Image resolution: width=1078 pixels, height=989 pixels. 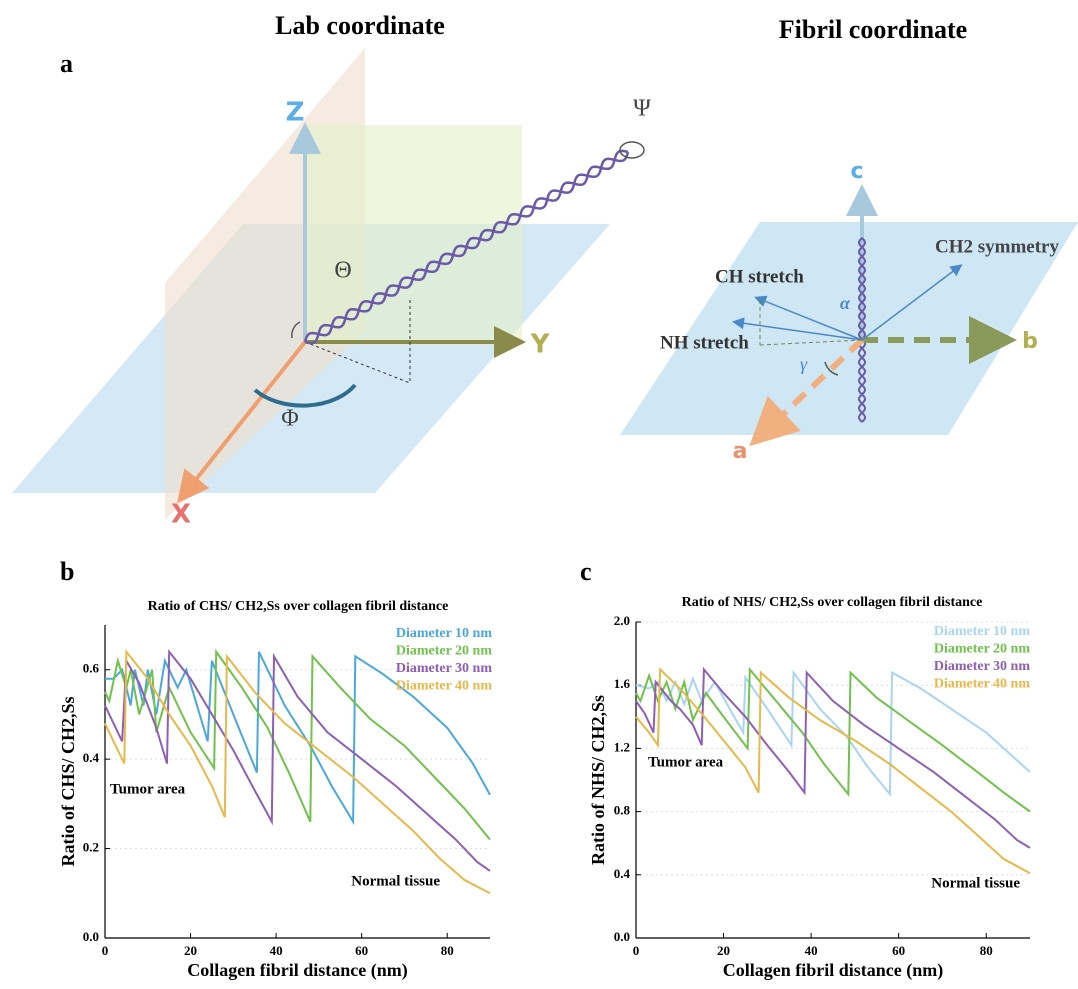 What do you see at coordinates (342, 271) in the screenshot?
I see `theta-label: Θ` at bounding box center [342, 271].